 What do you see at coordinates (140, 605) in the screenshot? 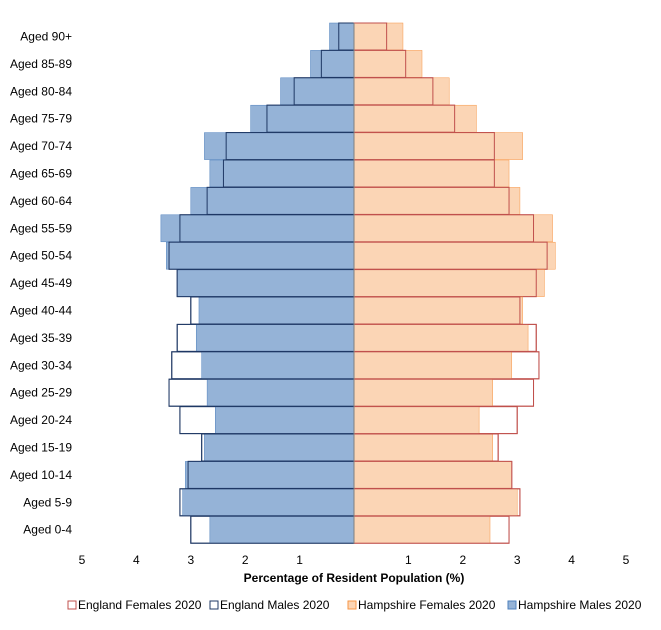
I see `legend-label-england-females-2020: England Females 2020` at bounding box center [140, 605].